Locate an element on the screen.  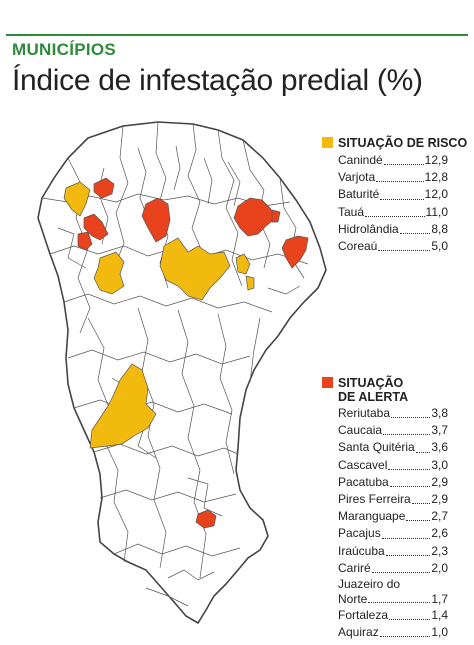
region-hidrolandia is located at coordinates (250, 283).